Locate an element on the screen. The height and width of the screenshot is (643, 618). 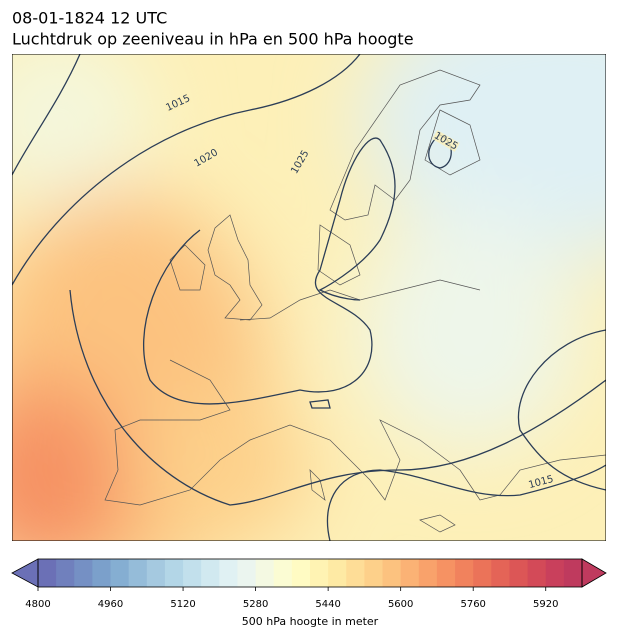
colorbar-tick-label: 4800 is located at coordinates (37, 604).